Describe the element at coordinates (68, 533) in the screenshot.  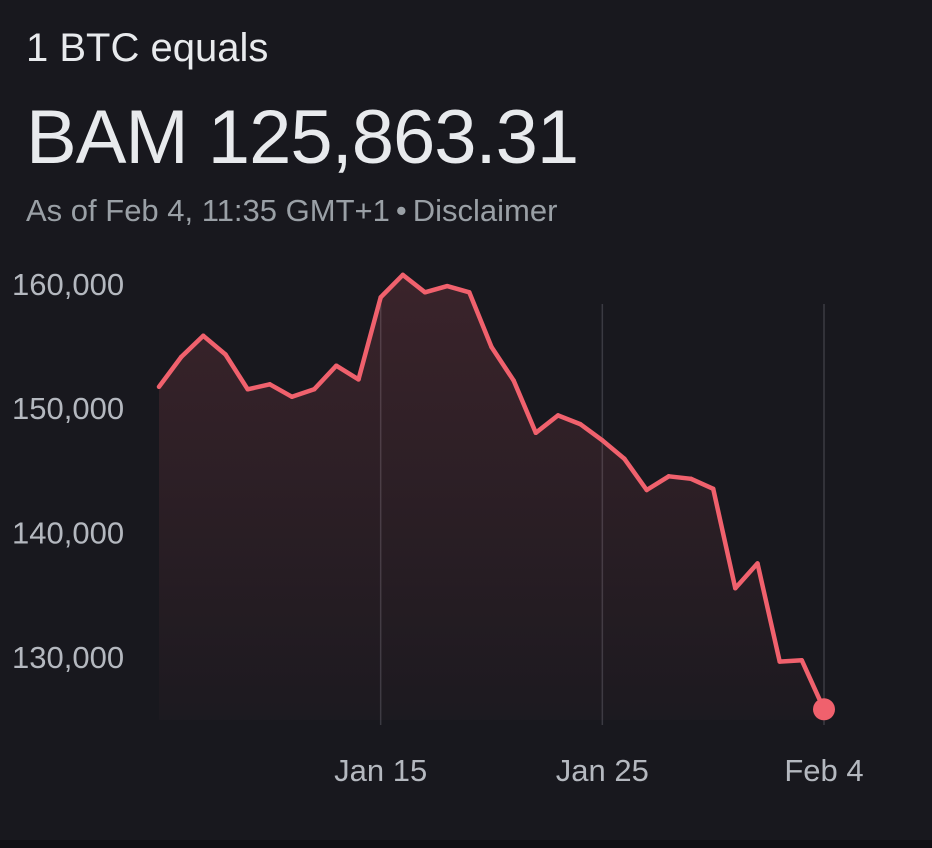
I see `y-tick-label: 140,000` at that location.